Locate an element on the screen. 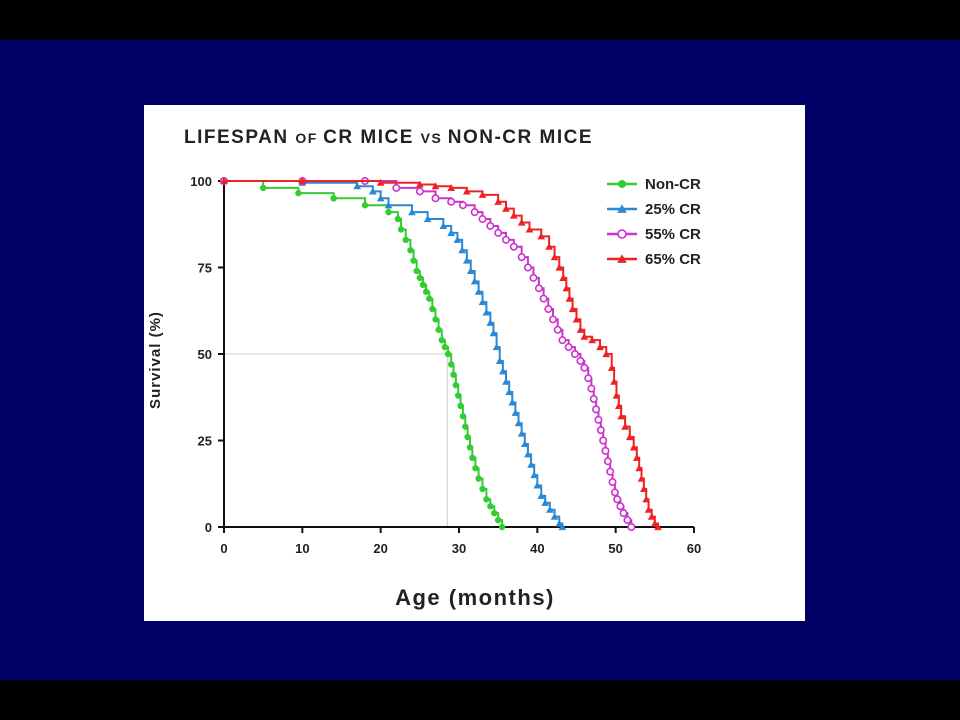 The image size is (960, 720). legend: Non-CR 25% CR 55% CR 65% CR is located at coordinates (654, 222).